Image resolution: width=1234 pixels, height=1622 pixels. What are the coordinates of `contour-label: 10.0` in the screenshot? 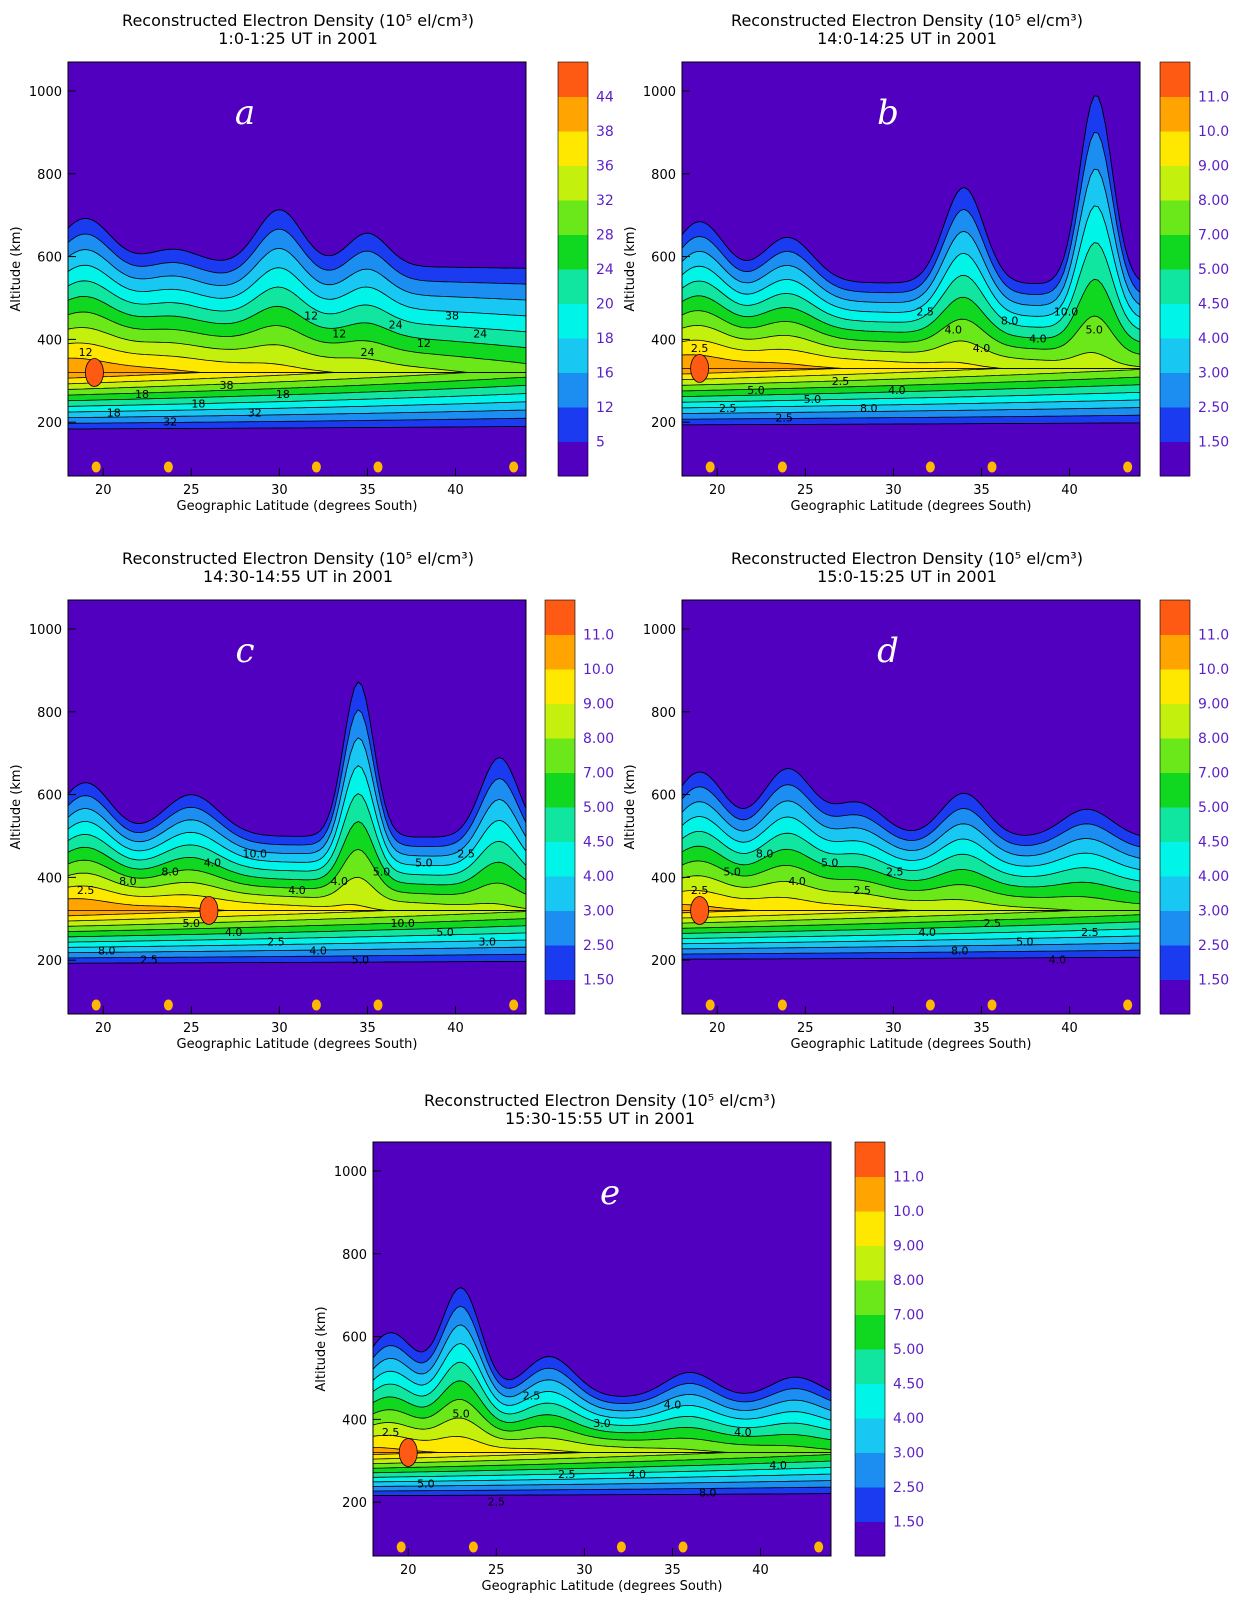 It's located at (402, 923).